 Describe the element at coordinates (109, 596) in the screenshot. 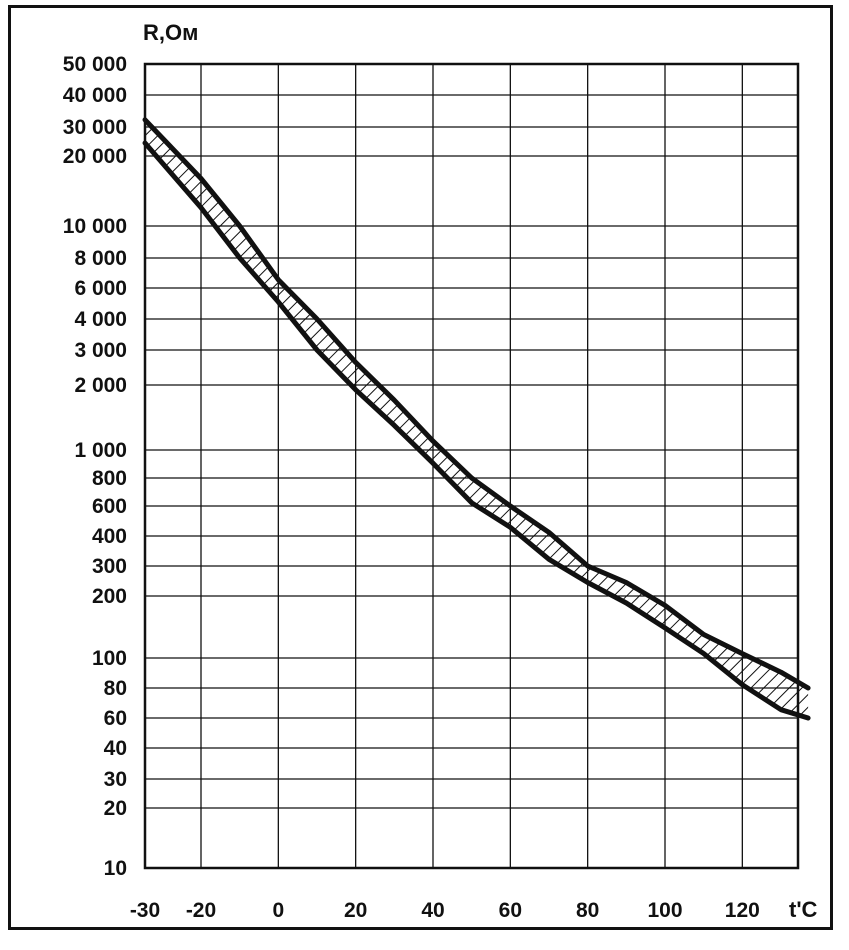

I see `y-tick-label-15: 200` at that location.